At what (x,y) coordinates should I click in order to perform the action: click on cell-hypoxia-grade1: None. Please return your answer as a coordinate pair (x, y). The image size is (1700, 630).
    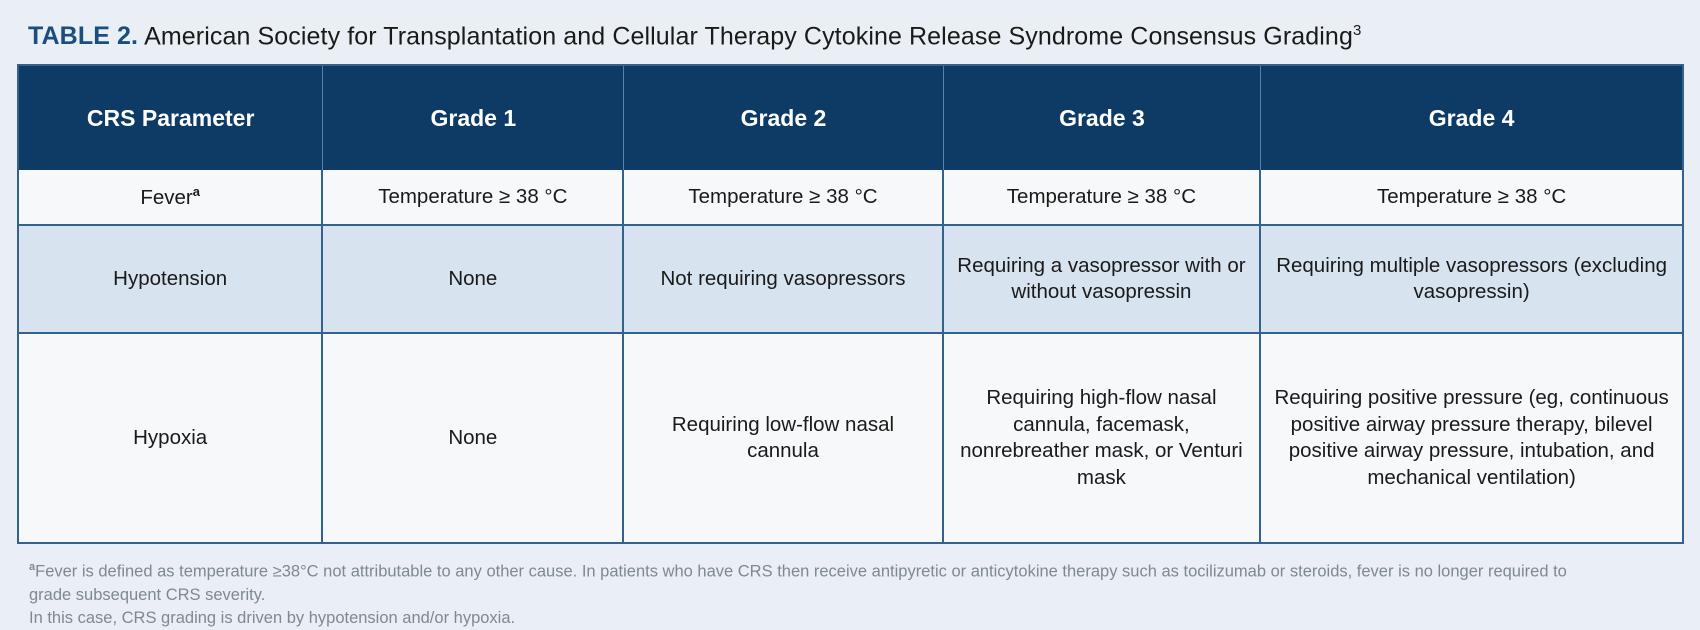
    Looking at the image, I should click on (474, 437).